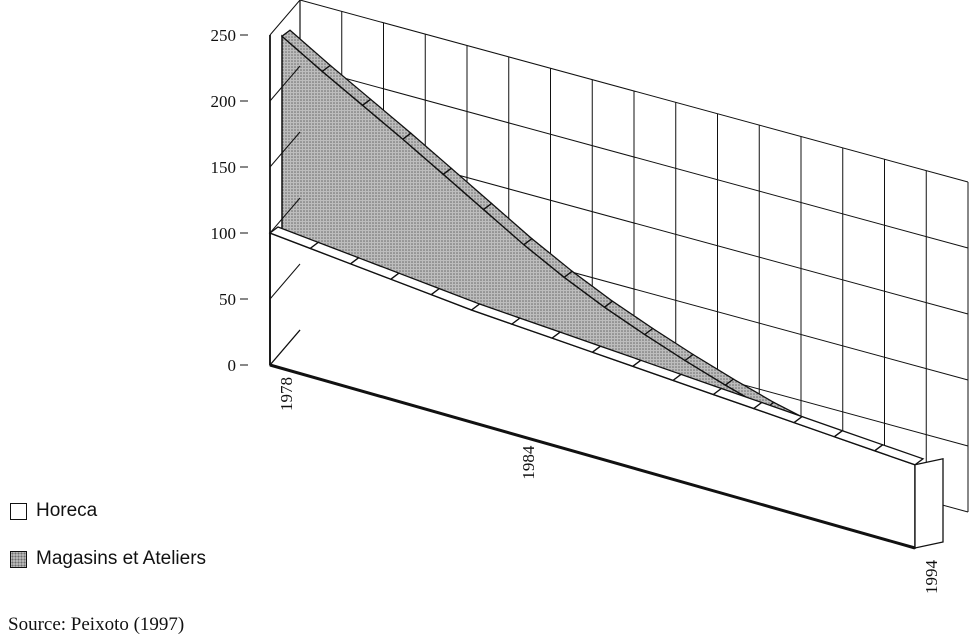 The image size is (969, 641). I want to click on y-tick-label: 100, so click(224, 233).